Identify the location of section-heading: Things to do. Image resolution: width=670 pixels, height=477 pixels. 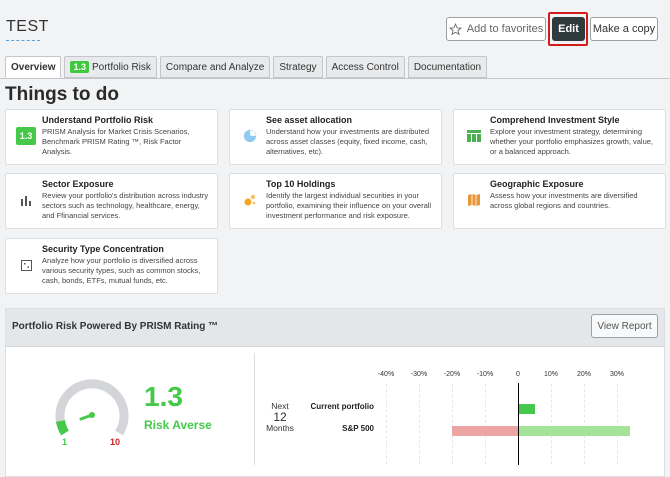
(62, 94).